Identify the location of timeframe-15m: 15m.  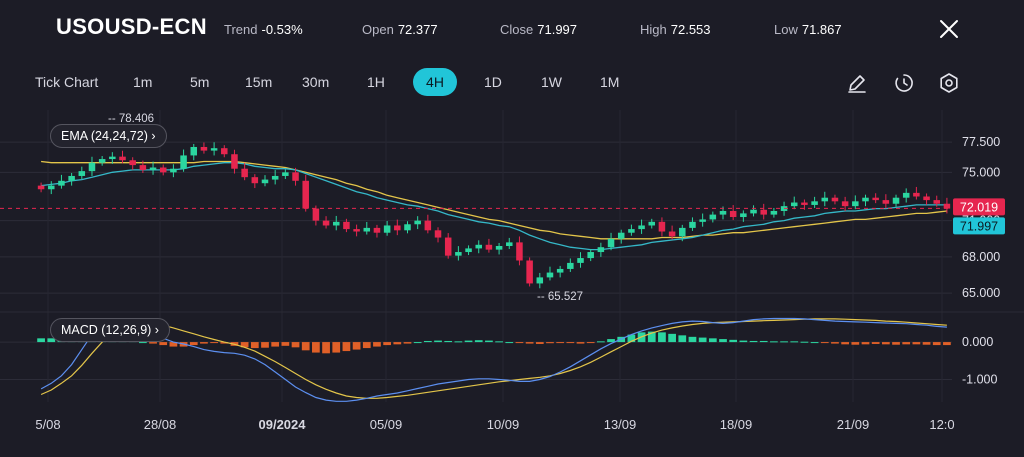
(259, 82).